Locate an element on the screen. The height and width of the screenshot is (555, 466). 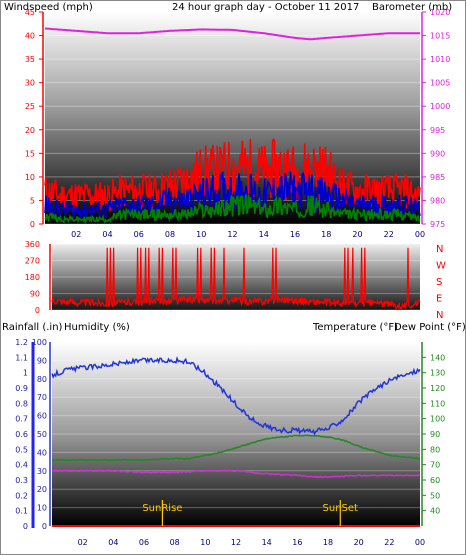
temperature-tick-label: 130 is located at coordinates (437, 373).